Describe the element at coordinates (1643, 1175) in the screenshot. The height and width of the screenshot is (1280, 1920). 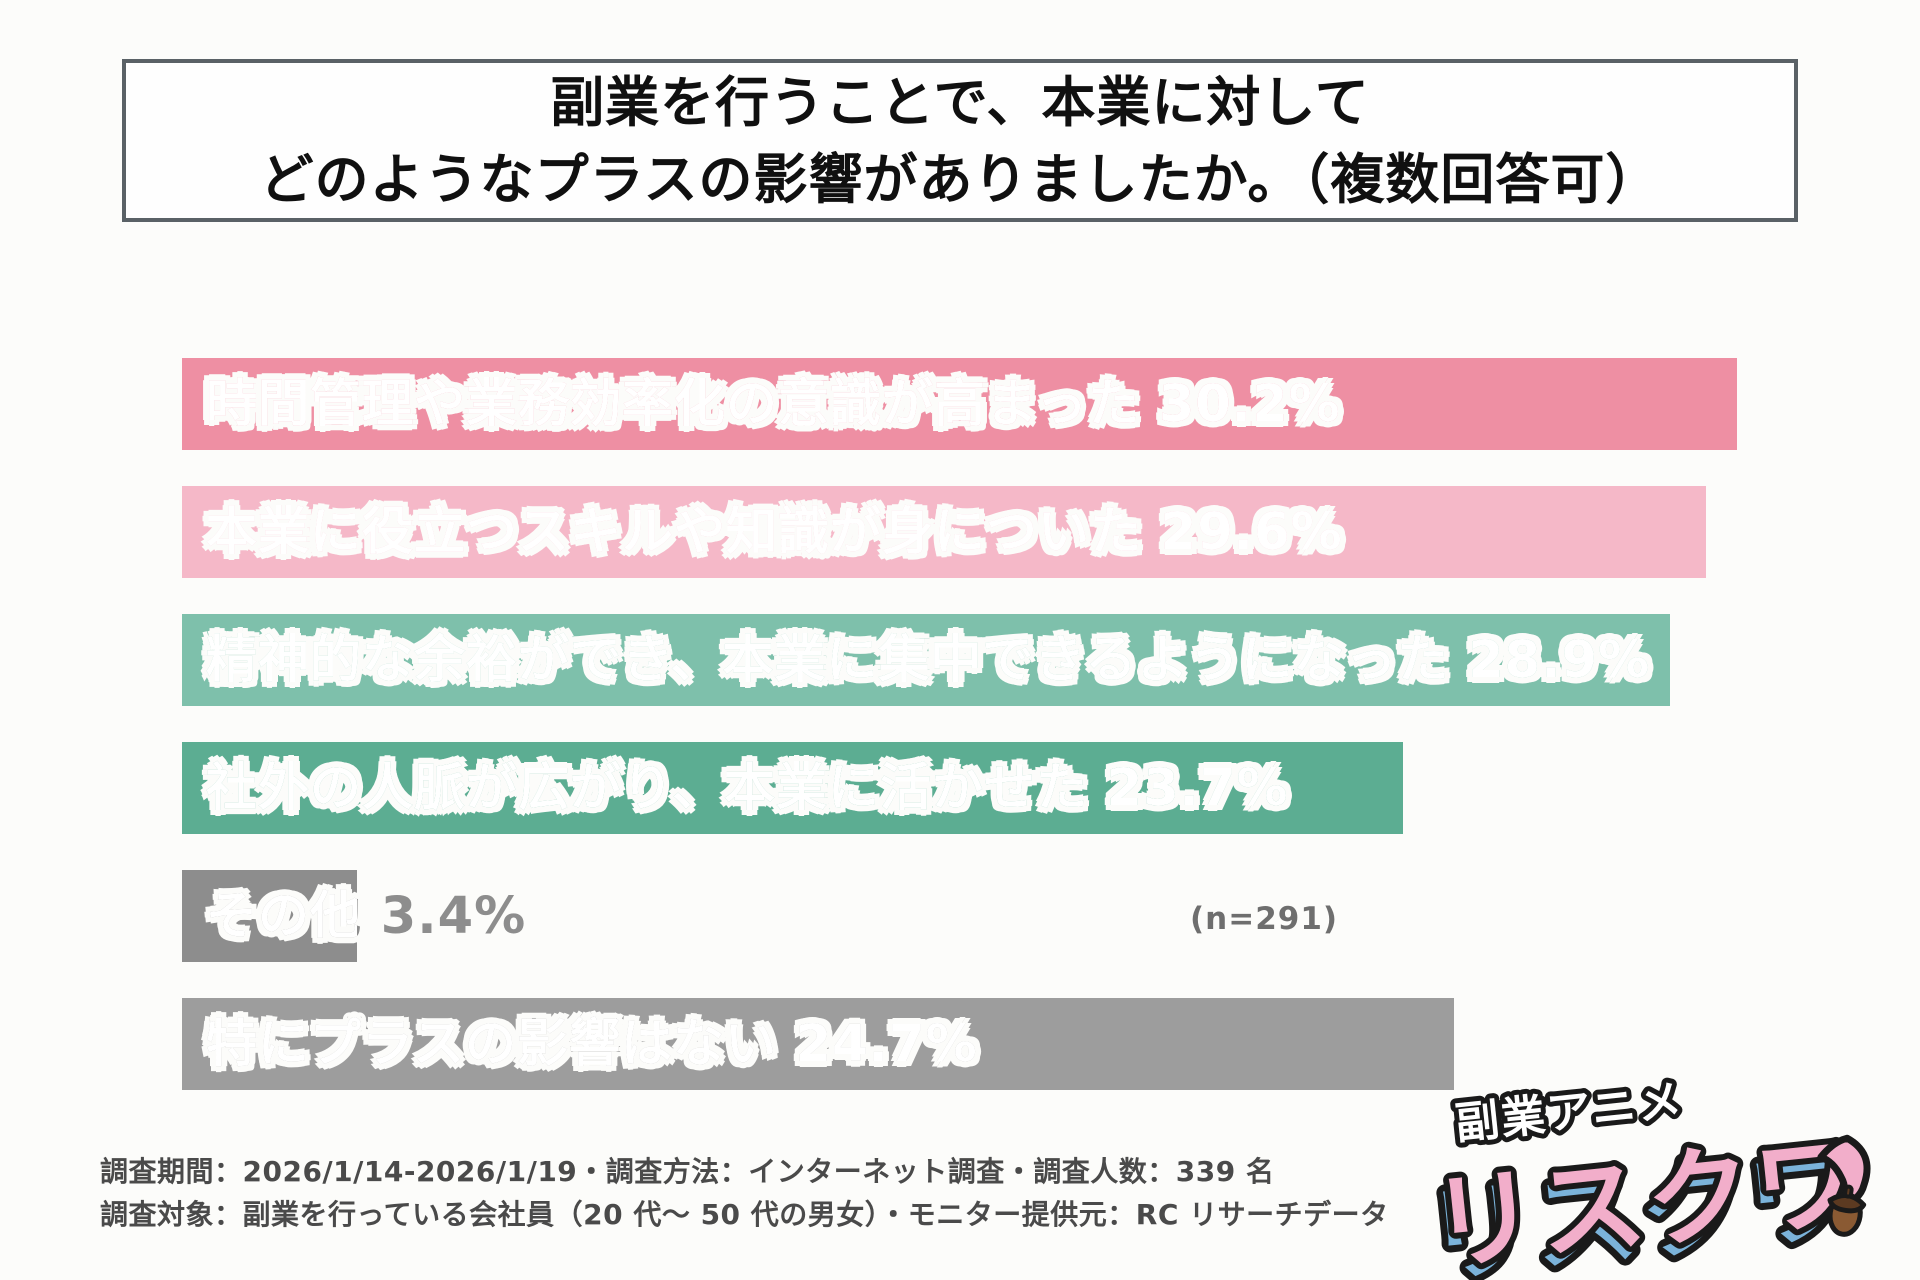
I see `brand-logo-art: 副業アニメ リスクワ リスクワ` at that location.